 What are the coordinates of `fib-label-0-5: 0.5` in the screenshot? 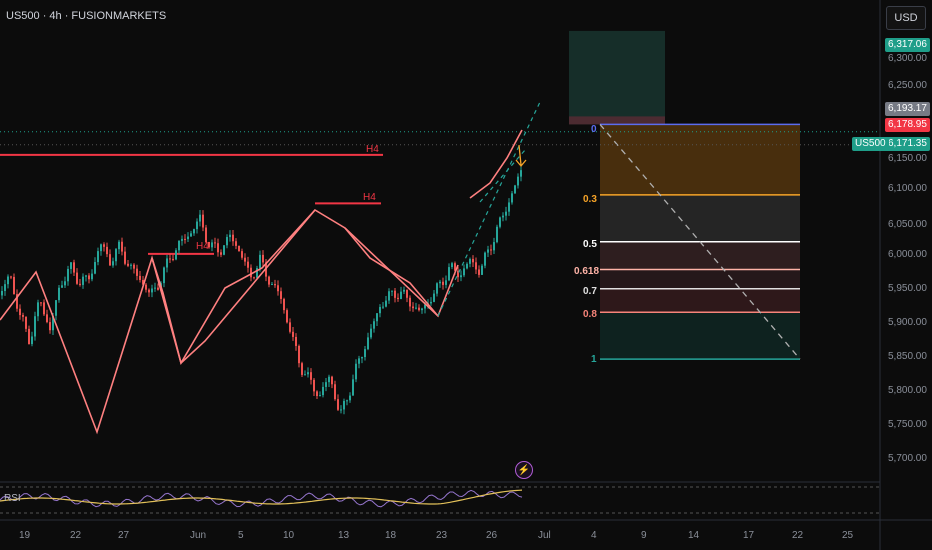 It's located at (590, 244).